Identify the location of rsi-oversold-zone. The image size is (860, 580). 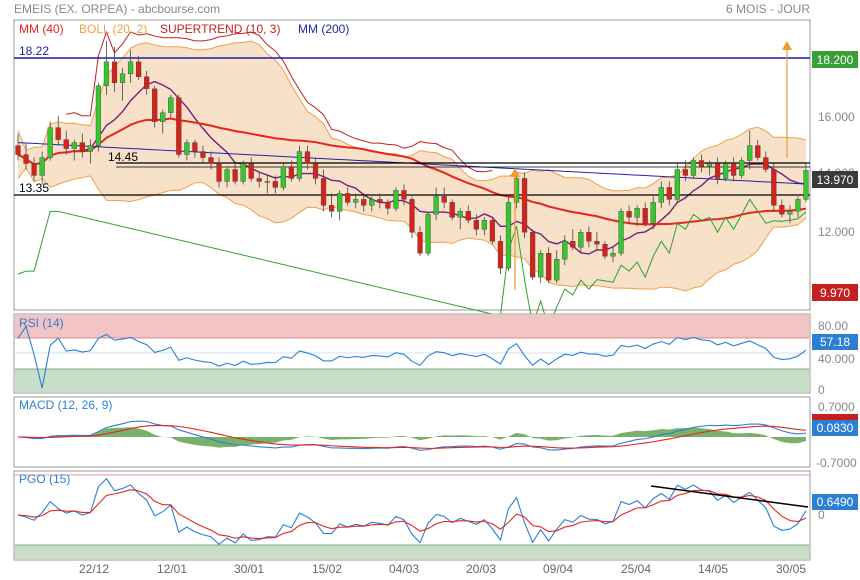
(412, 380).